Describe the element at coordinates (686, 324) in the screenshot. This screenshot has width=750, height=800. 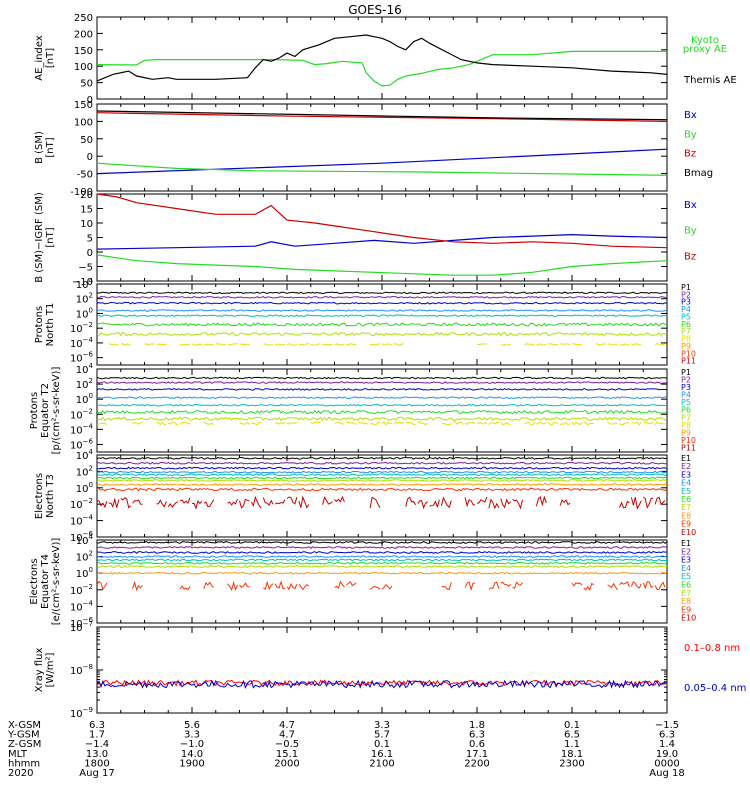
I see `legend-entry: P6` at that location.